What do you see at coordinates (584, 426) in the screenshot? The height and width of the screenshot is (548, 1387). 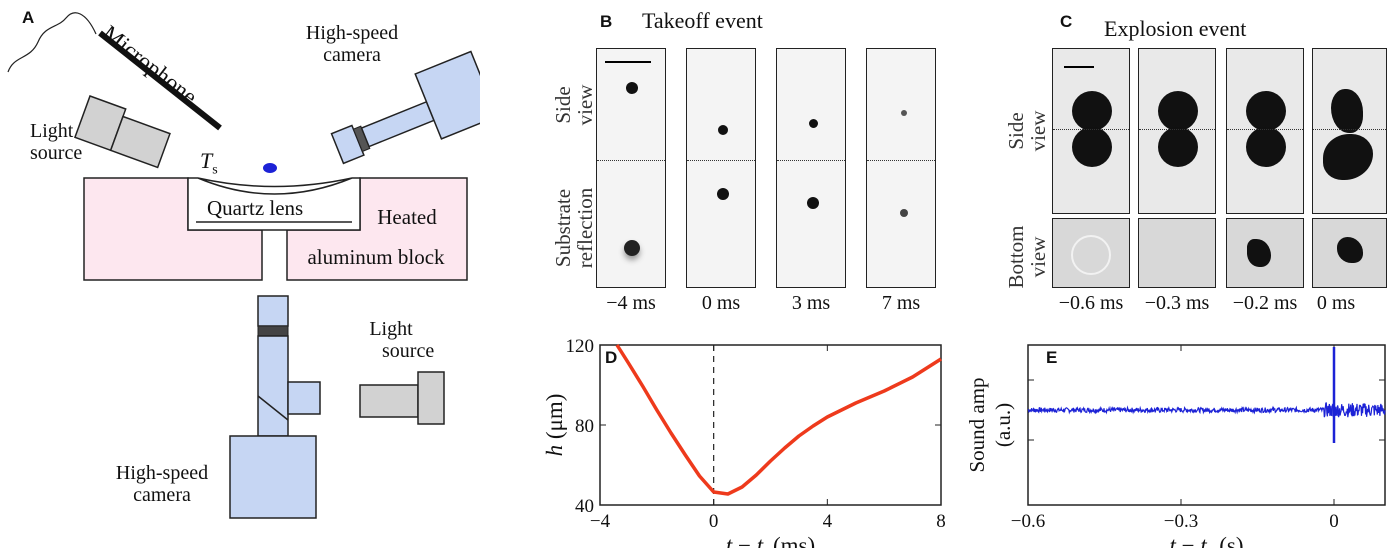 I see `chart-d-ytick-label: 80` at bounding box center [584, 426].